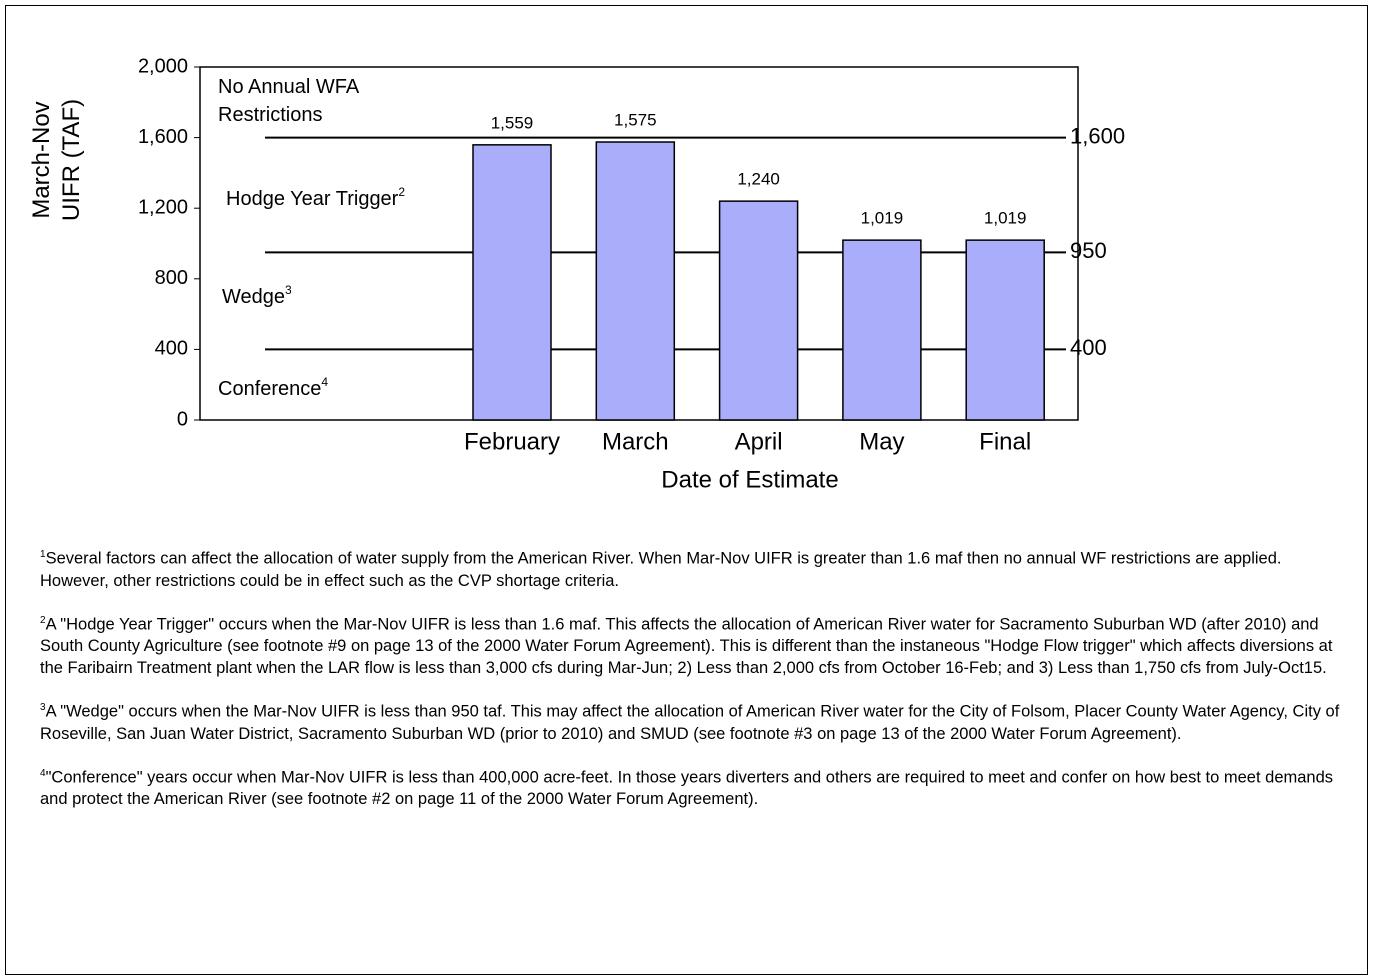  I want to click on zone-label-text: Restrictions, so click(270, 115).